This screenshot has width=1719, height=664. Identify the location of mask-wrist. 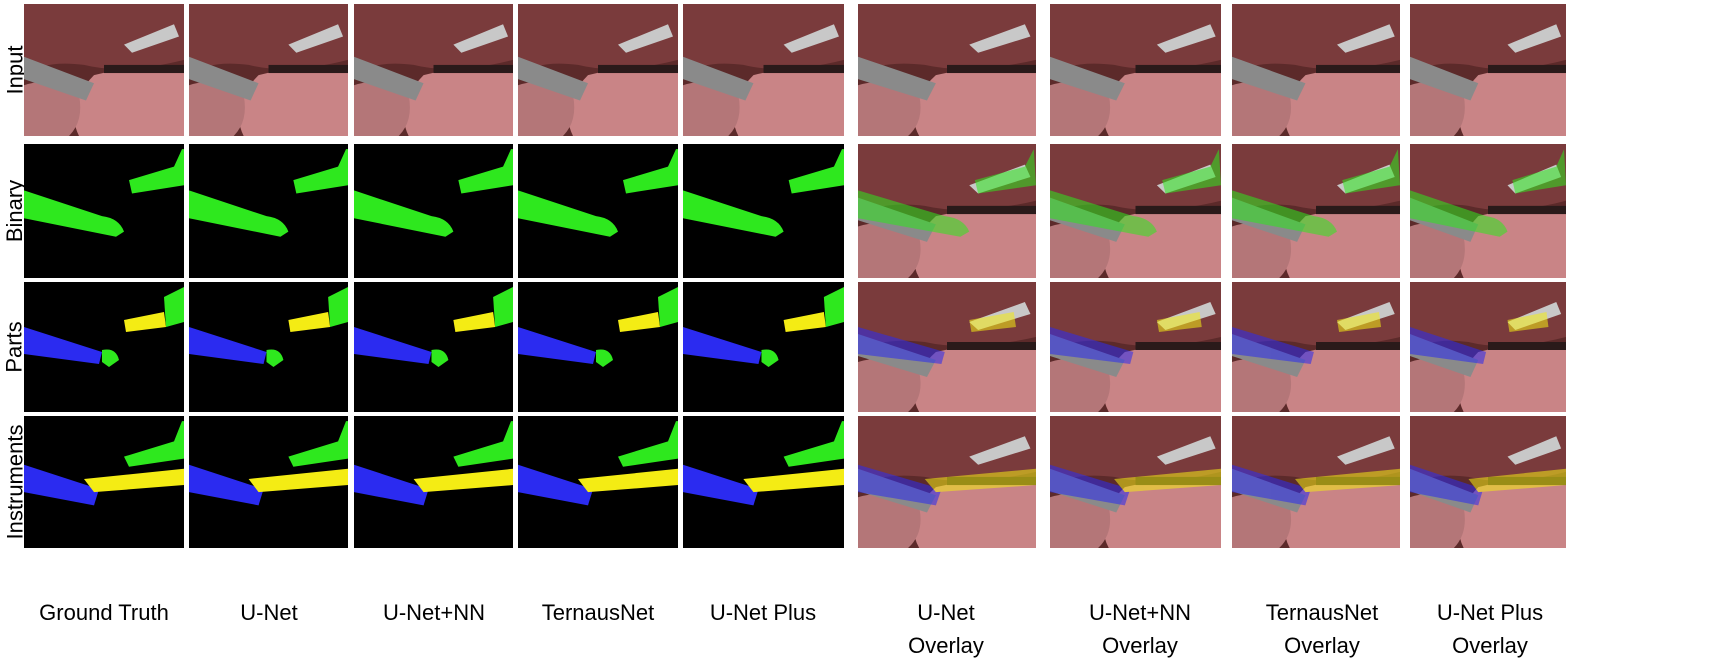
(604, 358).